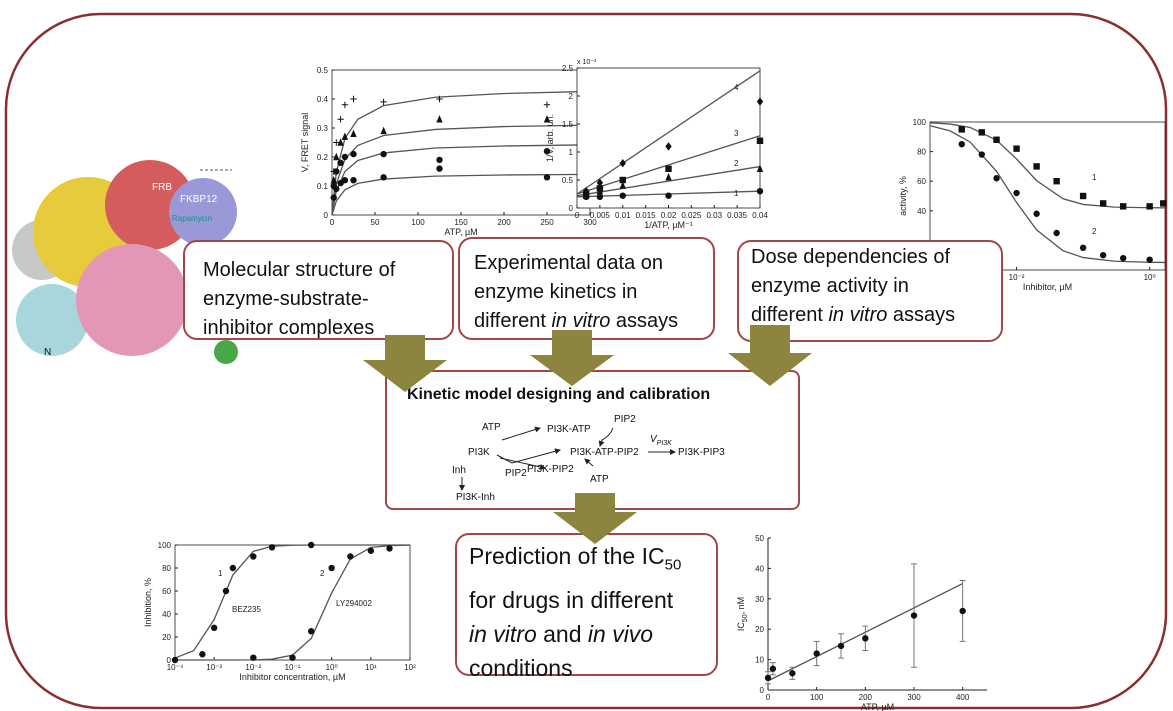  Describe the element at coordinates (410, 667) in the screenshot. I see `x-tick-label: 10²` at that location.